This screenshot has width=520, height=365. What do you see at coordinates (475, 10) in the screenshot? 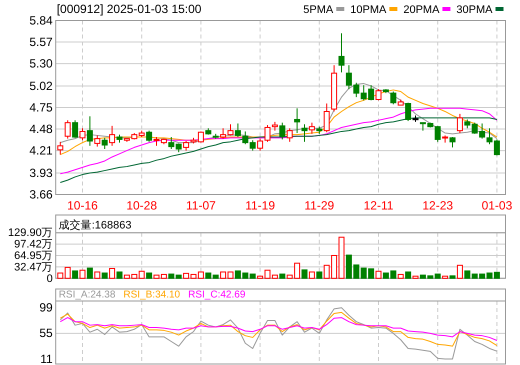
I see `legend-label: 30PMA` at bounding box center [475, 10].